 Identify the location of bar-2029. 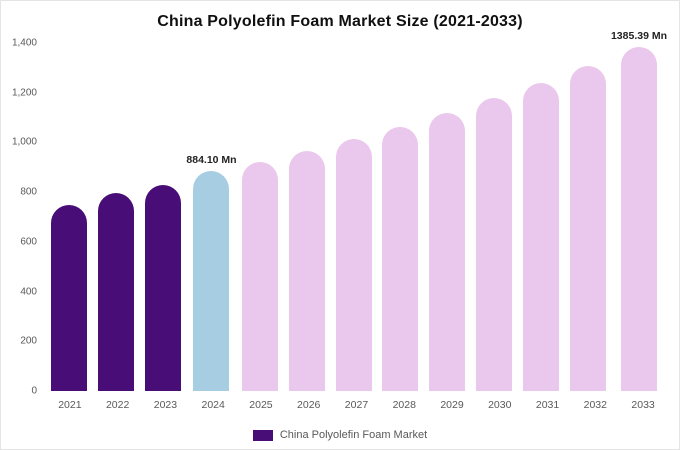
(447, 251).